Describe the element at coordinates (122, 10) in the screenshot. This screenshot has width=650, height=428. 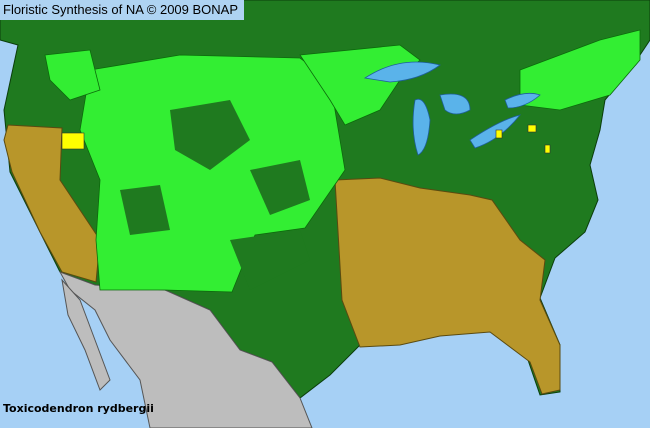
I see `map-title: Floristic Synthesis of NA © 2009 BONAP` at that location.